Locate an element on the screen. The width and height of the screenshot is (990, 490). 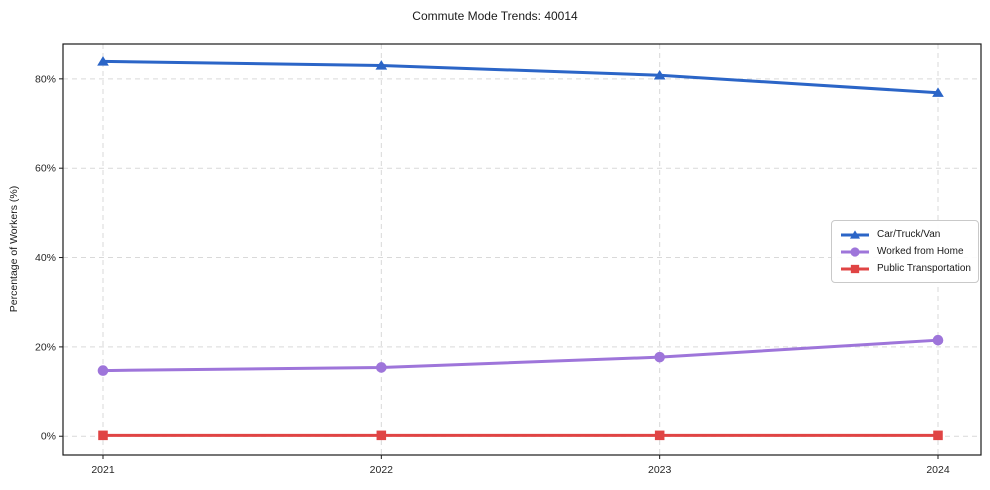
x-tick-label: 2024 is located at coordinates (938, 470).